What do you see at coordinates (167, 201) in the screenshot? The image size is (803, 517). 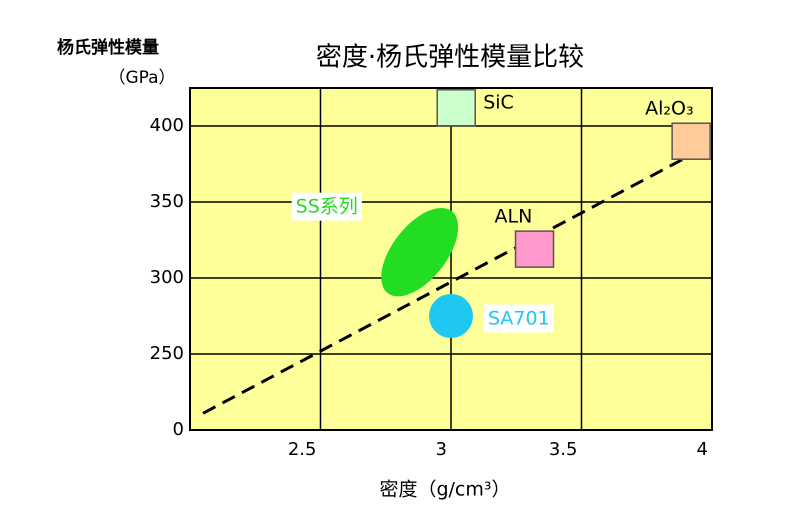 I see `y-tick-label: 350` at bounding box center [167, 201].